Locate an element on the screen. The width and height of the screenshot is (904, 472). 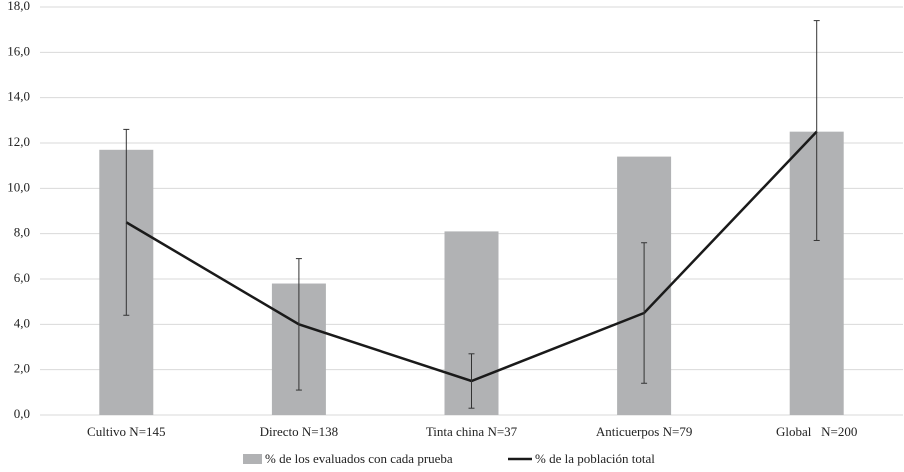
y-tick-label: 10,0 is located at coordinates (18, 186).